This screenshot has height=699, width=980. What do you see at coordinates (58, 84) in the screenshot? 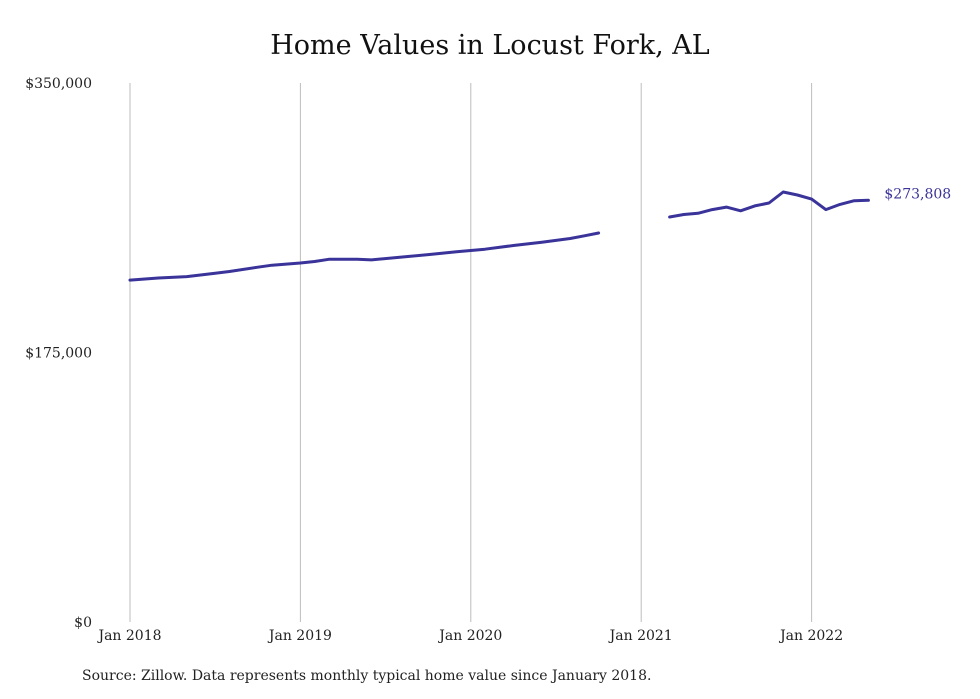
I see `y-tick-label: $350,000` at bounding box center [58, 84].